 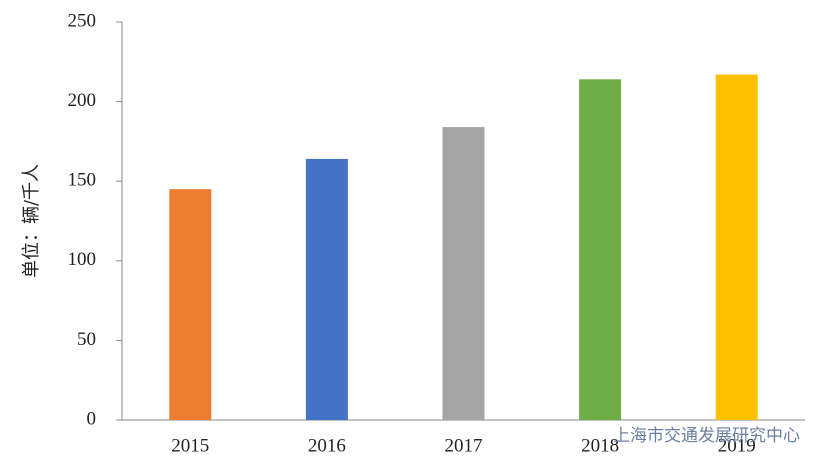 I want to click on y-tick-label: 150, so click(x=82, y=180).